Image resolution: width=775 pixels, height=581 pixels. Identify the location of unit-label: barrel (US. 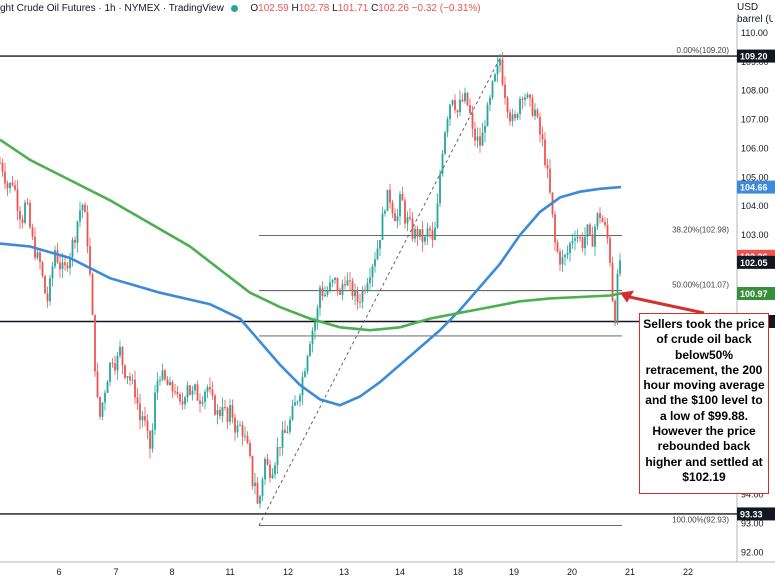
(755, 19).